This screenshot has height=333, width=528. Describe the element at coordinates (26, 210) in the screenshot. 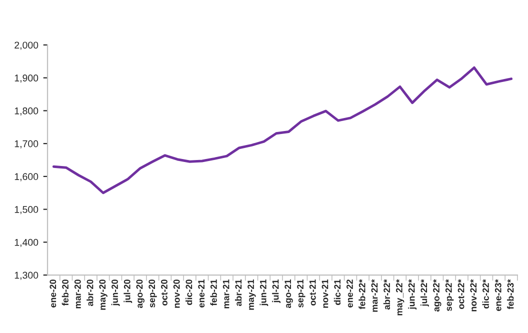

I see `y-tick-label: 1,500` at that location.